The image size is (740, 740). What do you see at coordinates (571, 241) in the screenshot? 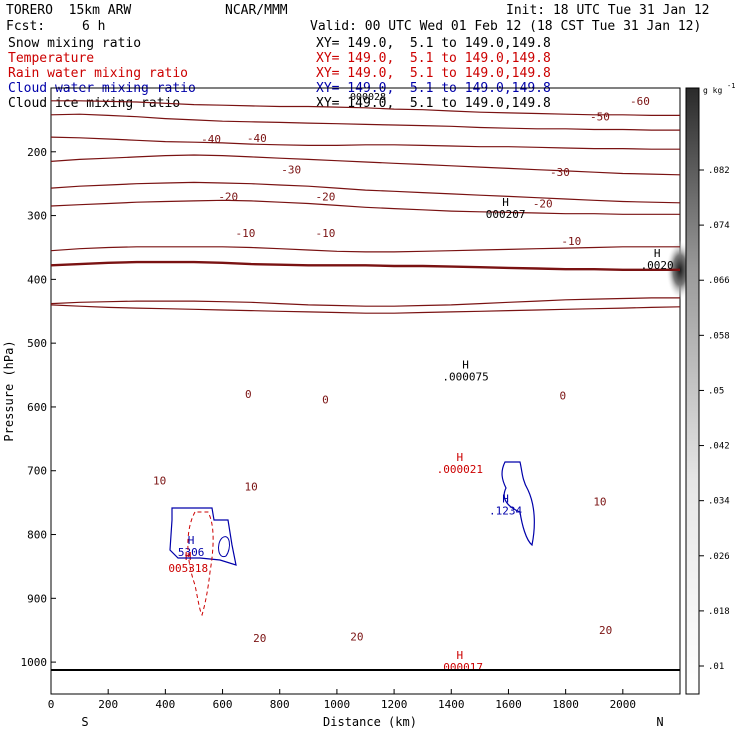
I see `isotherm-label-11: -10` at bounding box center [571, 241].